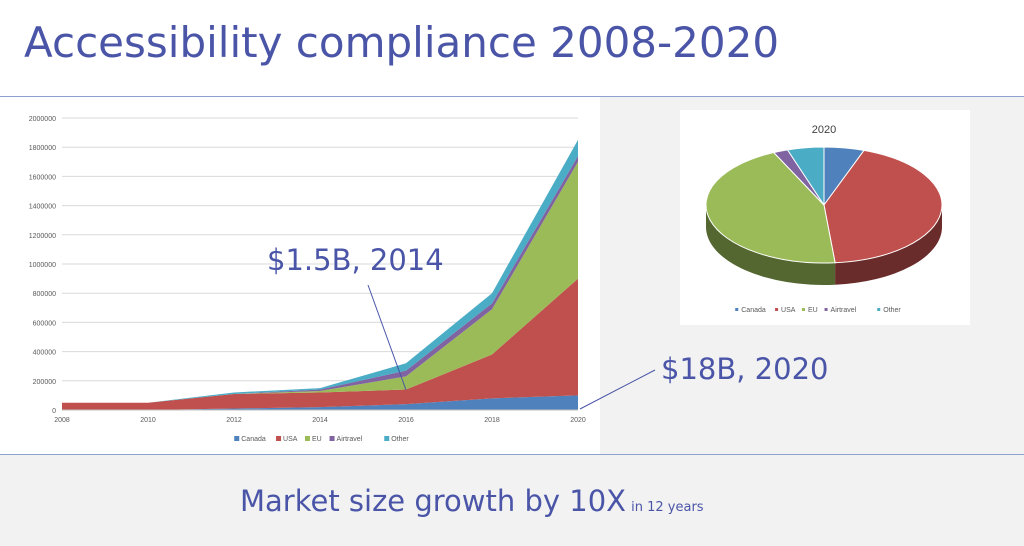  Describe the element at coordinates (350, 439) in the screenshot. I see `legend-label-airtravel: Airtravel` at that location.